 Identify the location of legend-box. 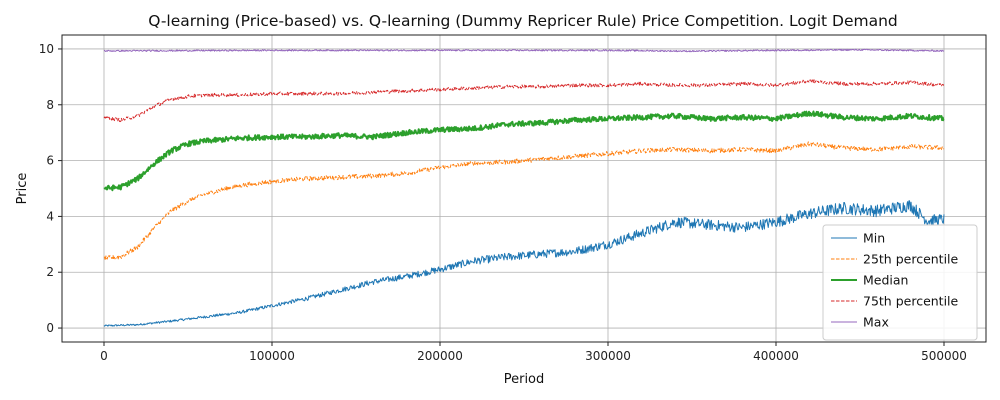
(900, 282).